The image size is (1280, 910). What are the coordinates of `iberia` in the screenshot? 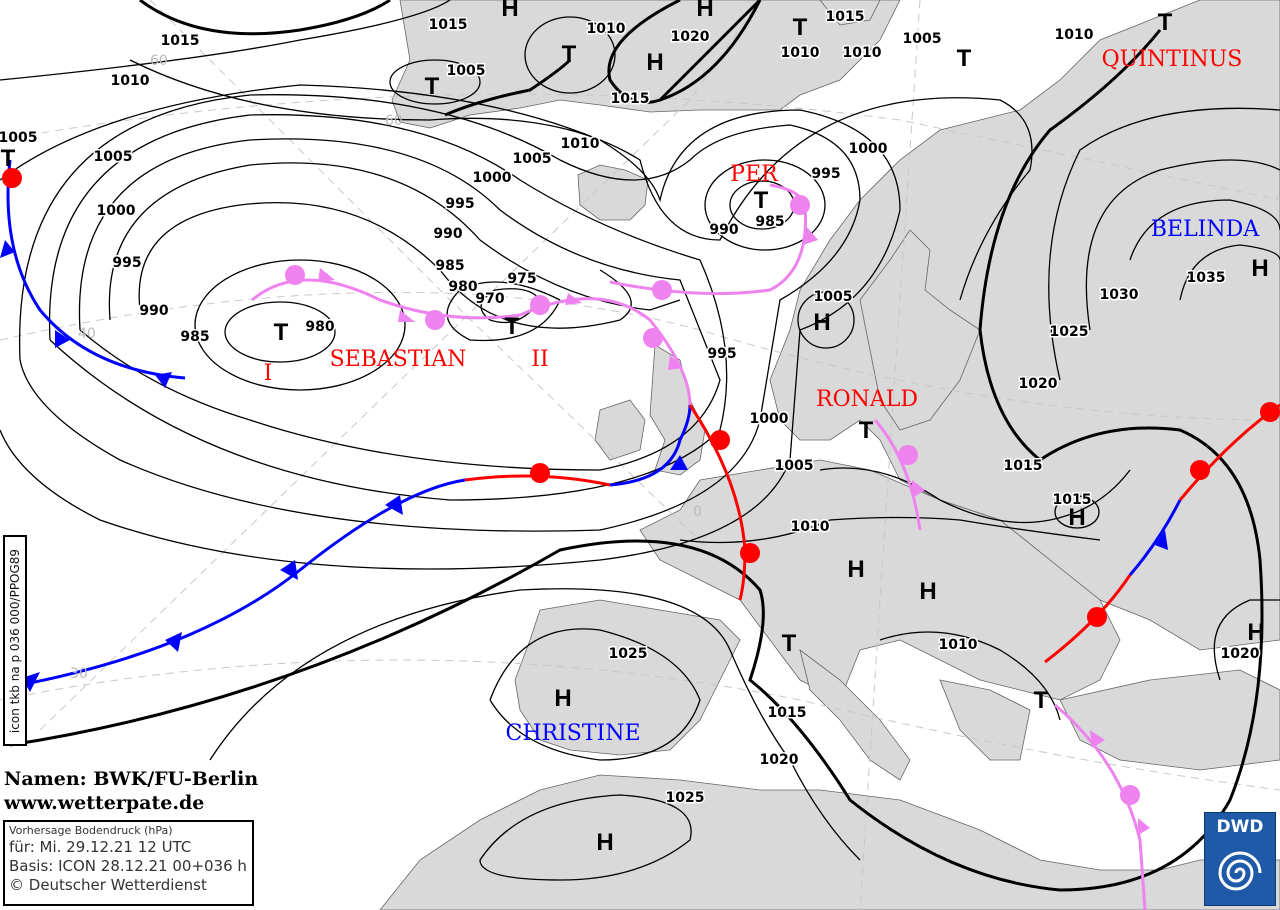 It's located at (627, 677).